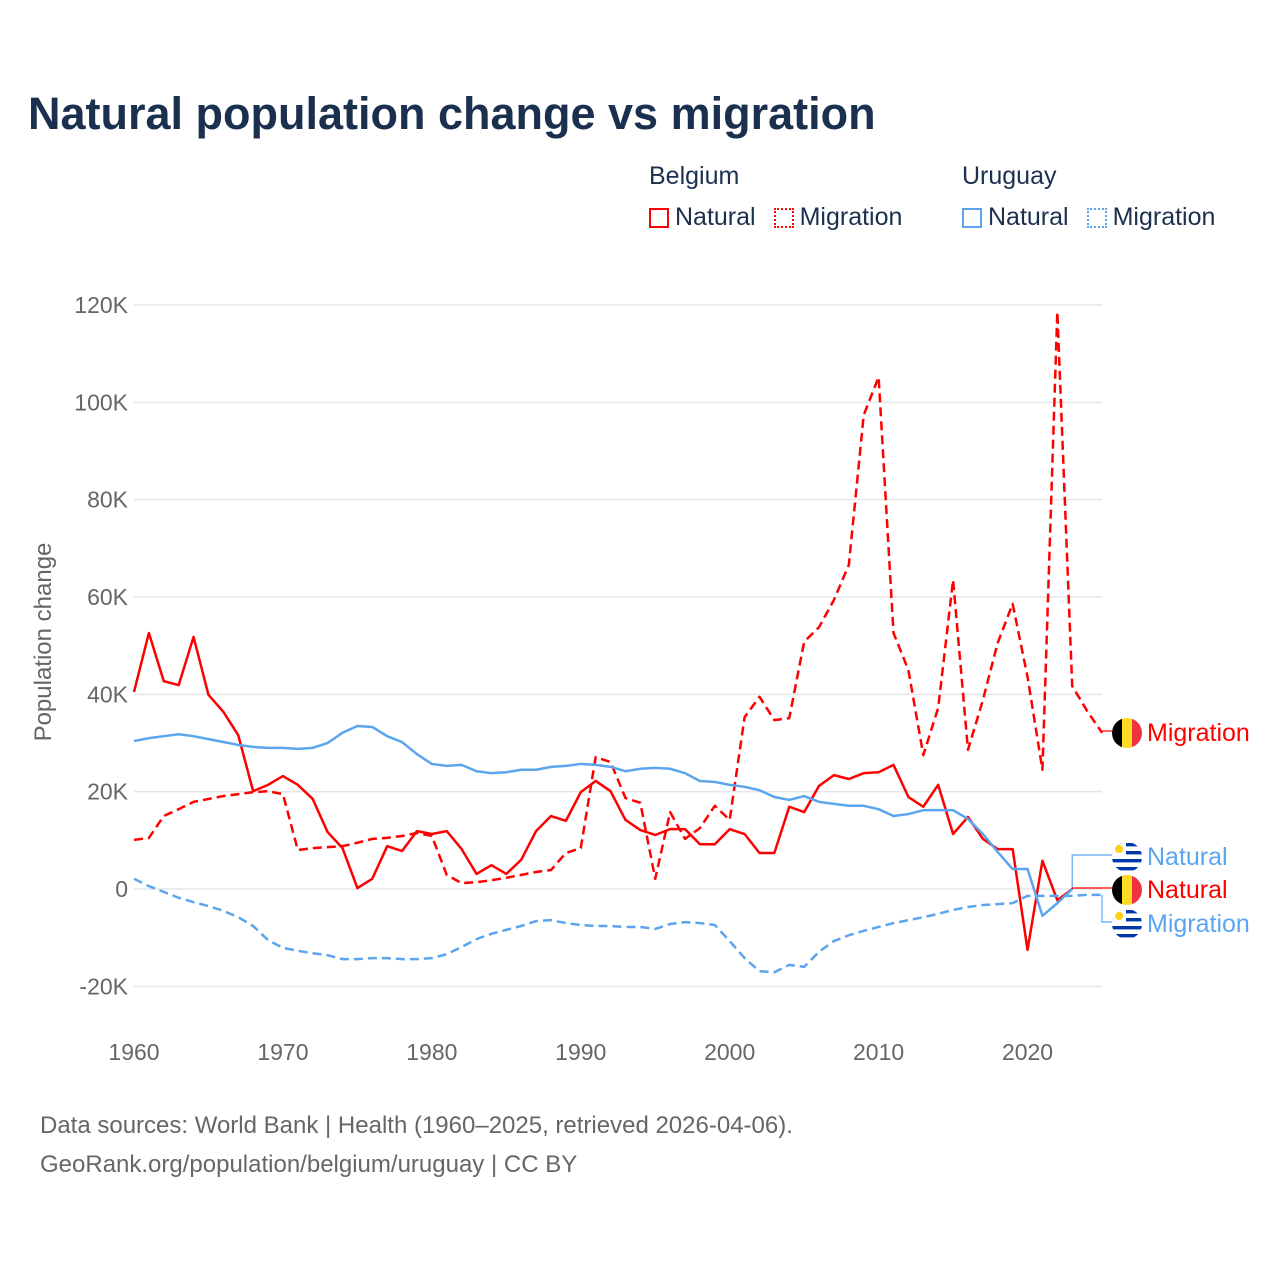 This screenshot has width=1280, height=1280. What do you see at coordinates (1160, 828) in the screenshot?
I see `end-labels: Migration Natural Natural Migration` at bounding box center [1160, 828].